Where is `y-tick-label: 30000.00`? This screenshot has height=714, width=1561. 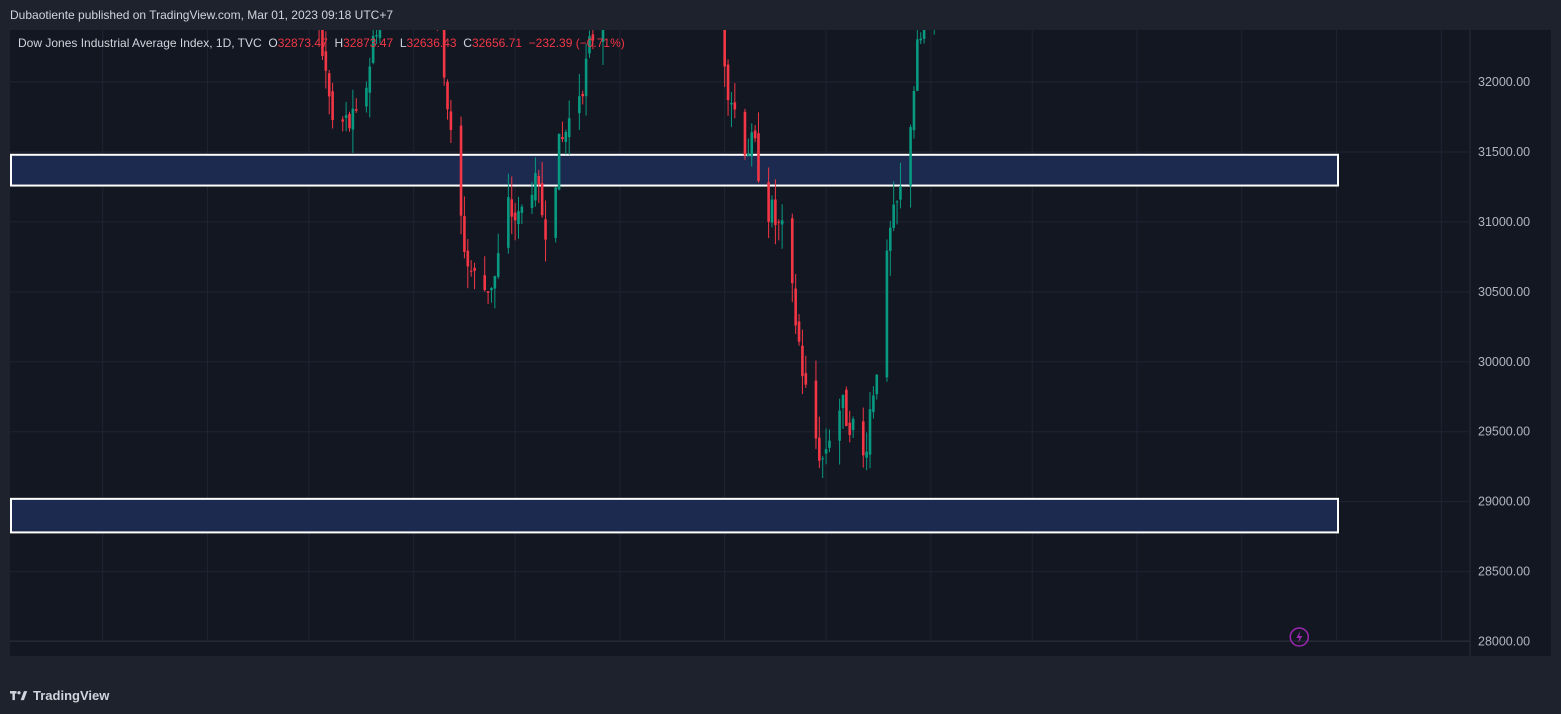
y-tick-label: 30000.00 is located at coordinates (1504, 362).